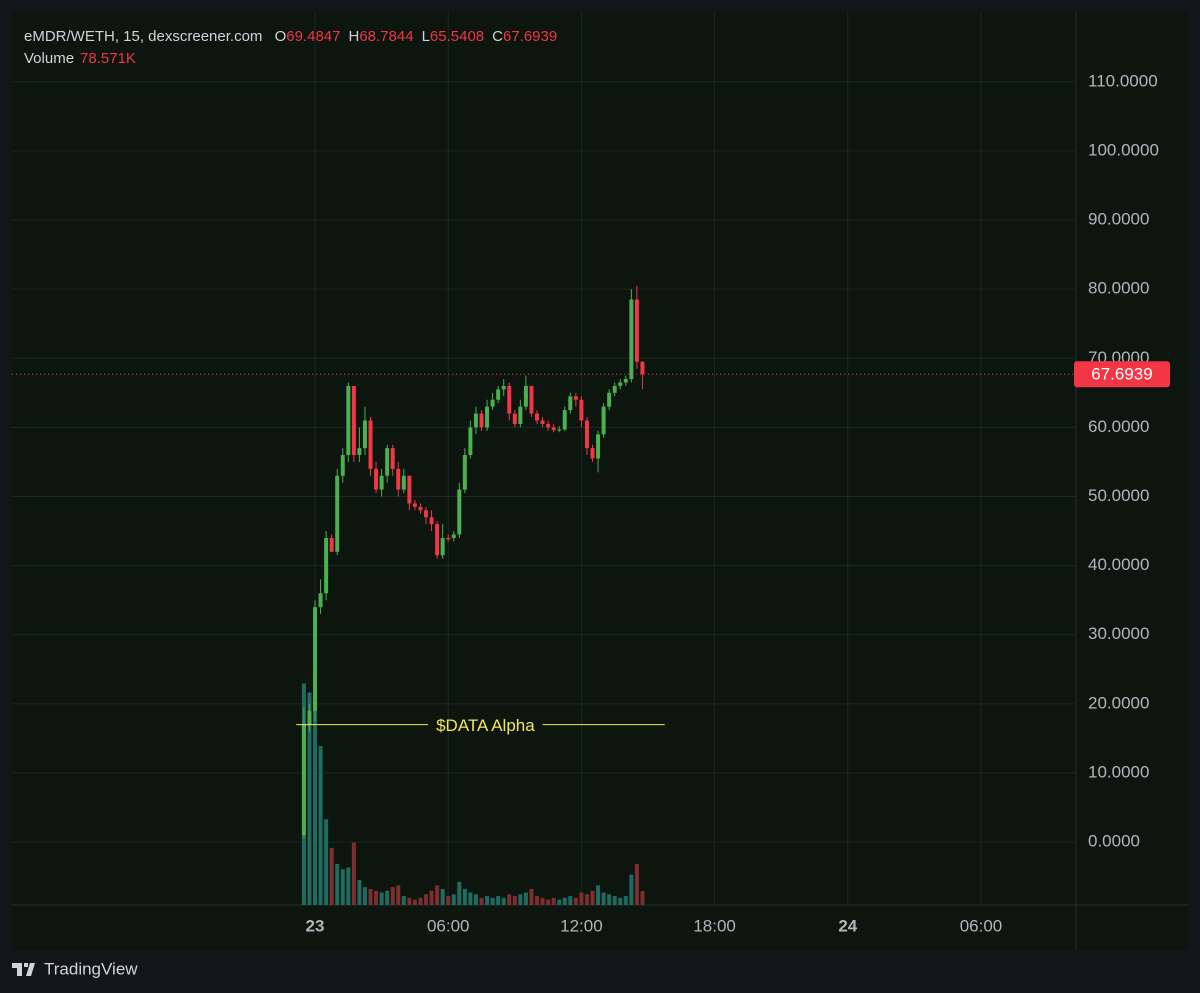  I want to click on x-tick-label: 06:00, so click(981, 925).